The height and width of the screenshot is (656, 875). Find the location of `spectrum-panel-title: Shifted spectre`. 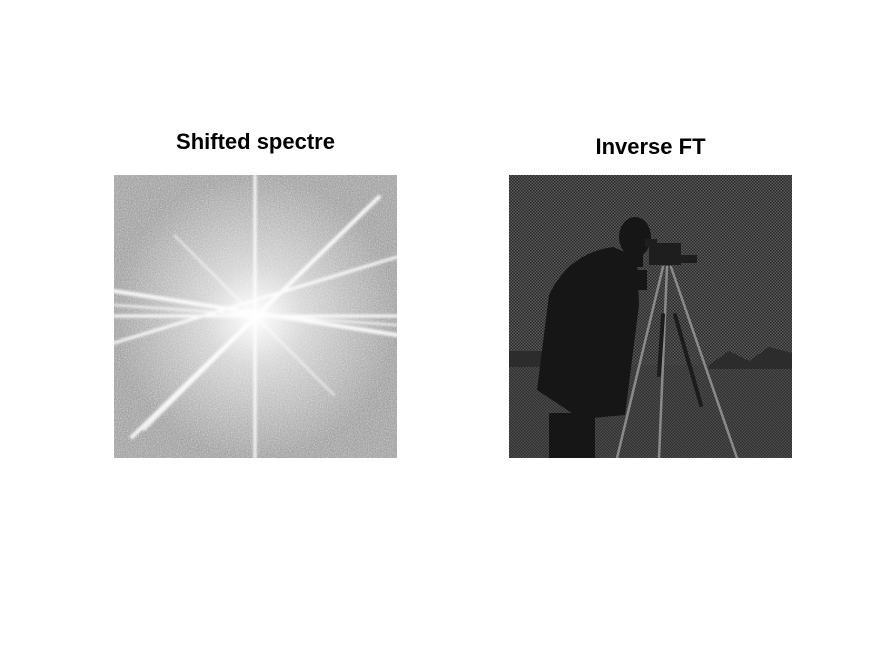

spectrum-panel-title: Shifted spectre is located at coordinates (255, 141).